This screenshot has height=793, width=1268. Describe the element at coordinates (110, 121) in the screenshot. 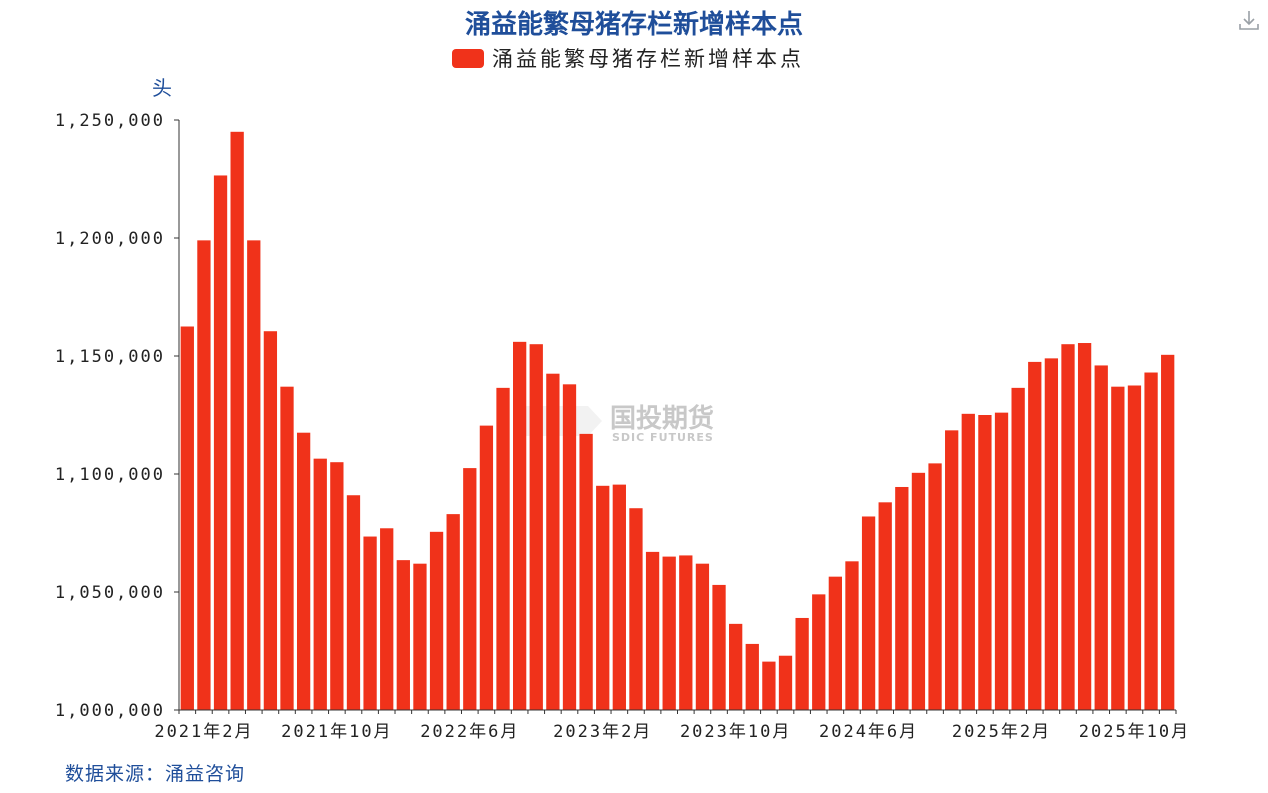

I see `y-tick-label: 1,250,000` at that location.